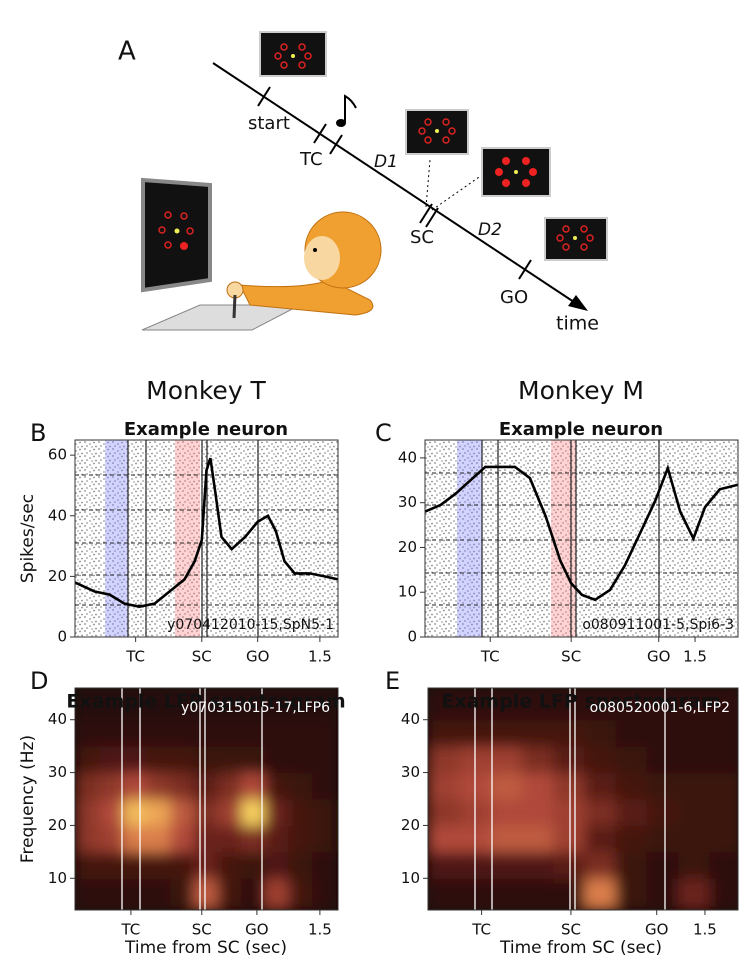 The height and width of the screenshot is (965, 750). I want to click on x-tick-label: GO, so click(257, 657).